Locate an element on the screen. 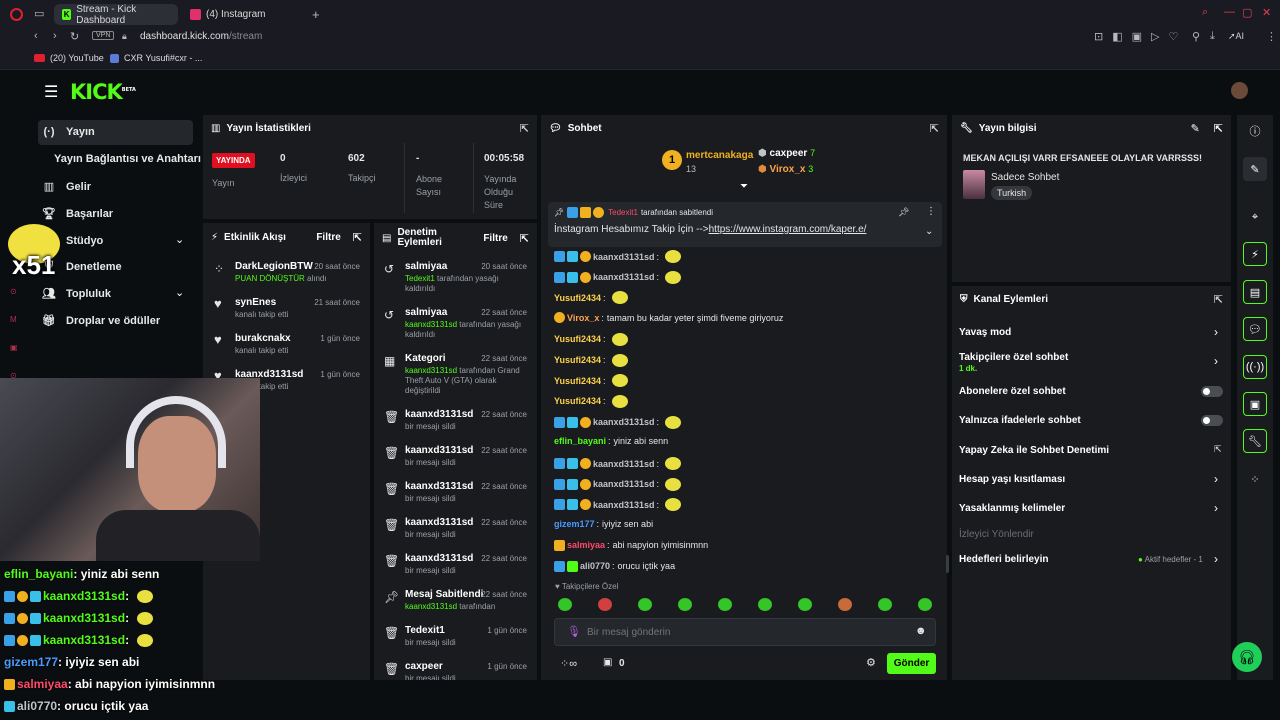 This screenshot has width=1280, height=720. kick-logo: KICKBETA is located at coordinates (103, 92).